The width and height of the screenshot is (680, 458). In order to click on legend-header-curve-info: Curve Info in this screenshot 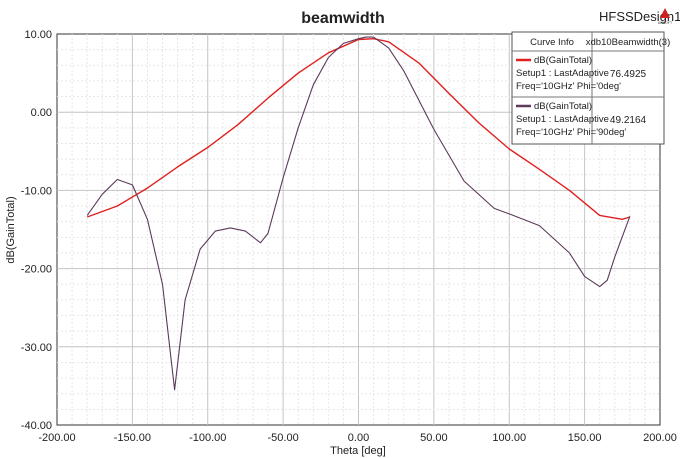, I will do `click(552, 42)`.